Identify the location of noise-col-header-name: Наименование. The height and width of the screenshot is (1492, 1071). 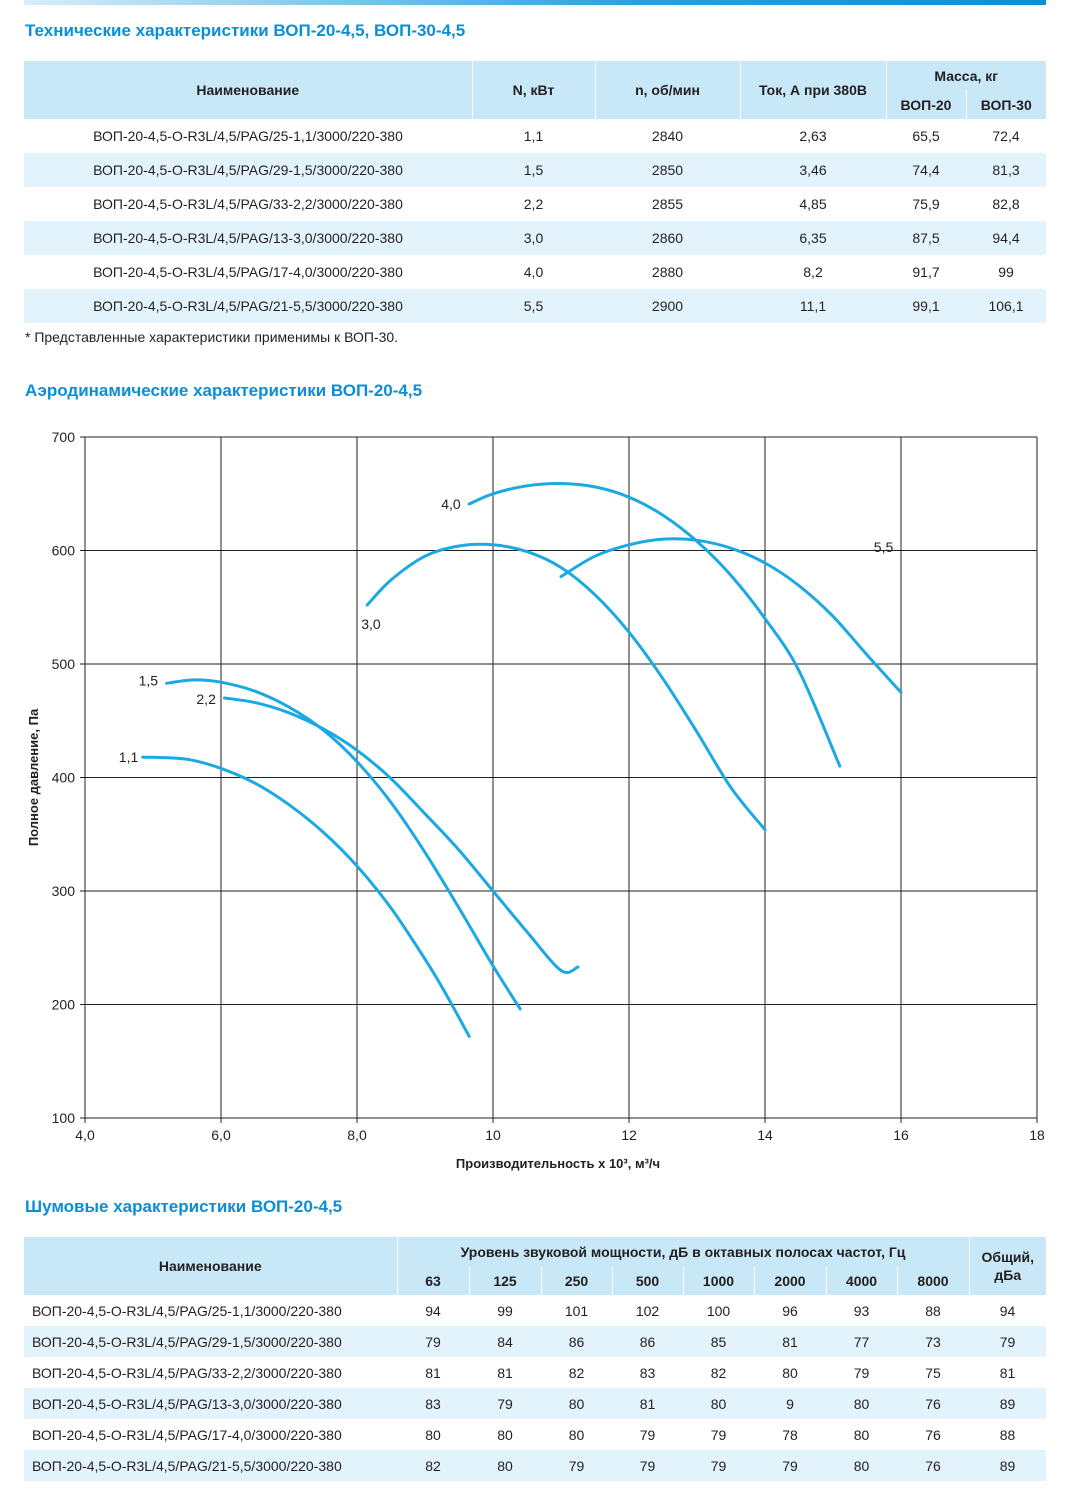
(210, 1266).